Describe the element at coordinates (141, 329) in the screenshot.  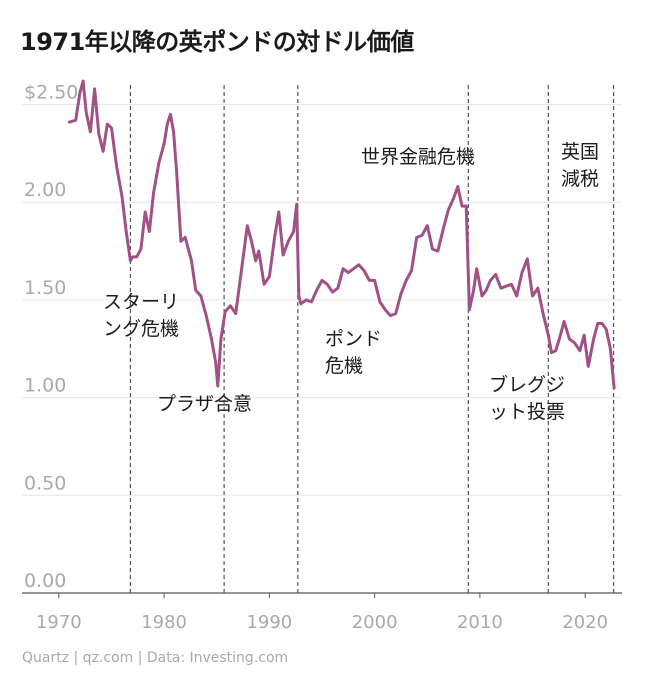
I see `event-label: ング危機` at that location.